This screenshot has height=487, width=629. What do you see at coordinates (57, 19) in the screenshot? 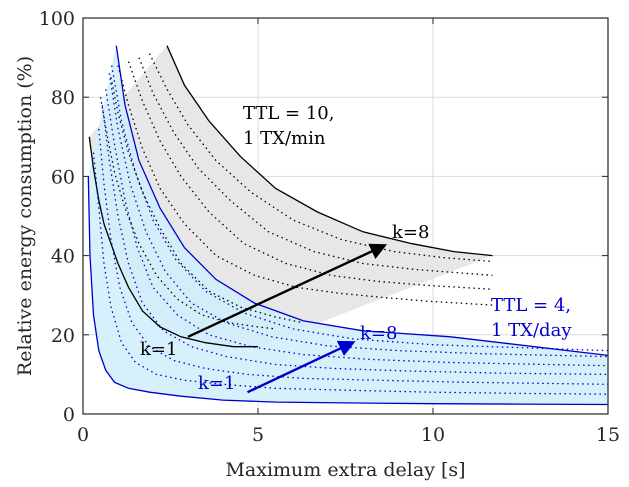
I see `y-tick-label: 100` at bounding box center [57, 19].